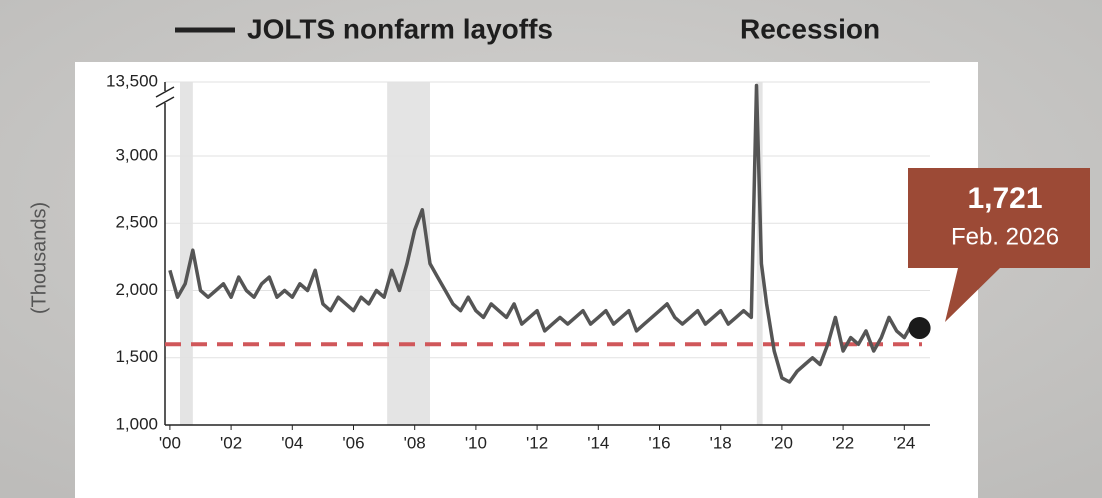 Image resolution: width=1102 pixels, height=498 pixels. I want to click on y-tick-label: 2,500, so click(136, 222).